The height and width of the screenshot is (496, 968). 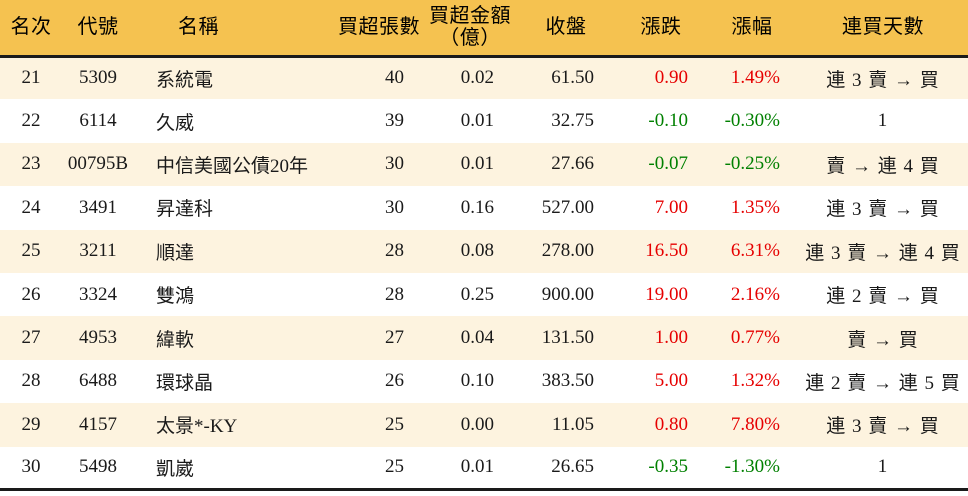 I want to click on cell-rank: 23, so click(x=31, y=164).